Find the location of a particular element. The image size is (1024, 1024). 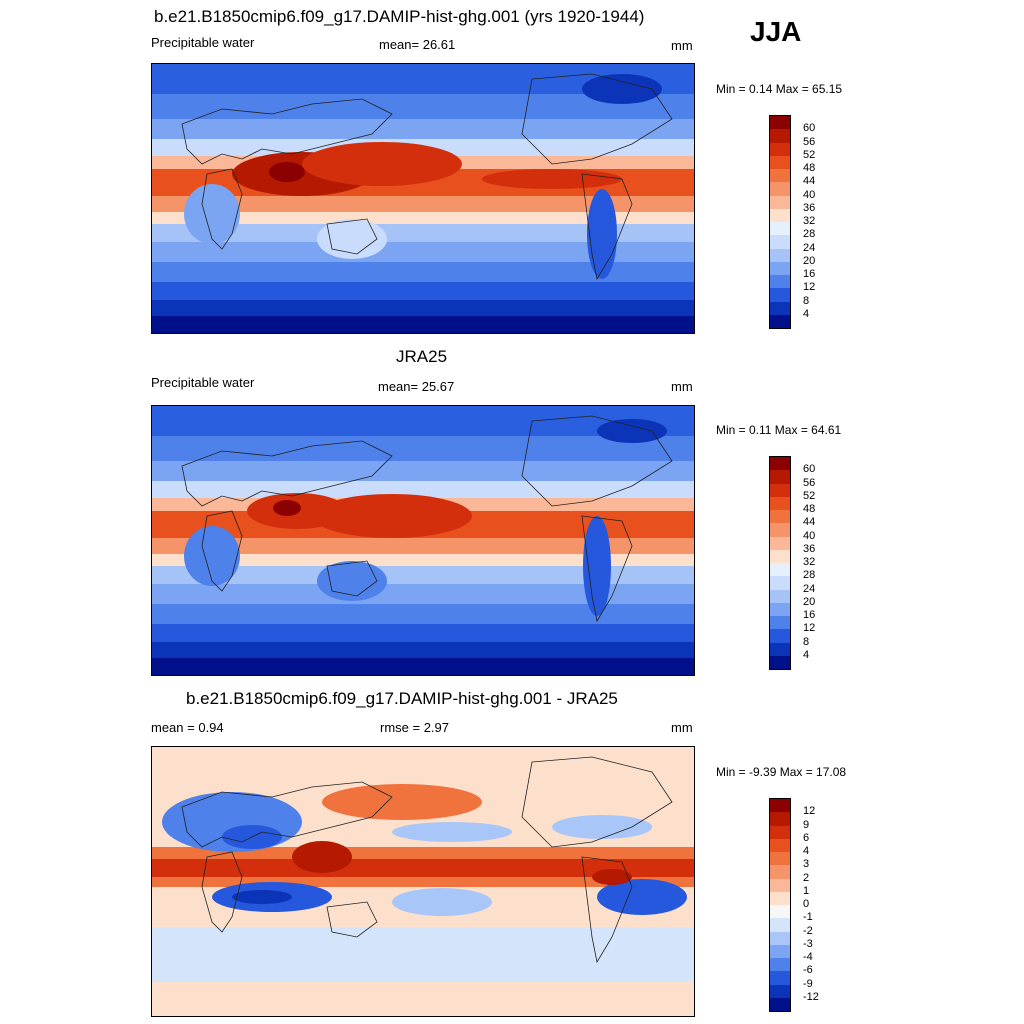

panel-3-map is located at coordinates (423, 881).